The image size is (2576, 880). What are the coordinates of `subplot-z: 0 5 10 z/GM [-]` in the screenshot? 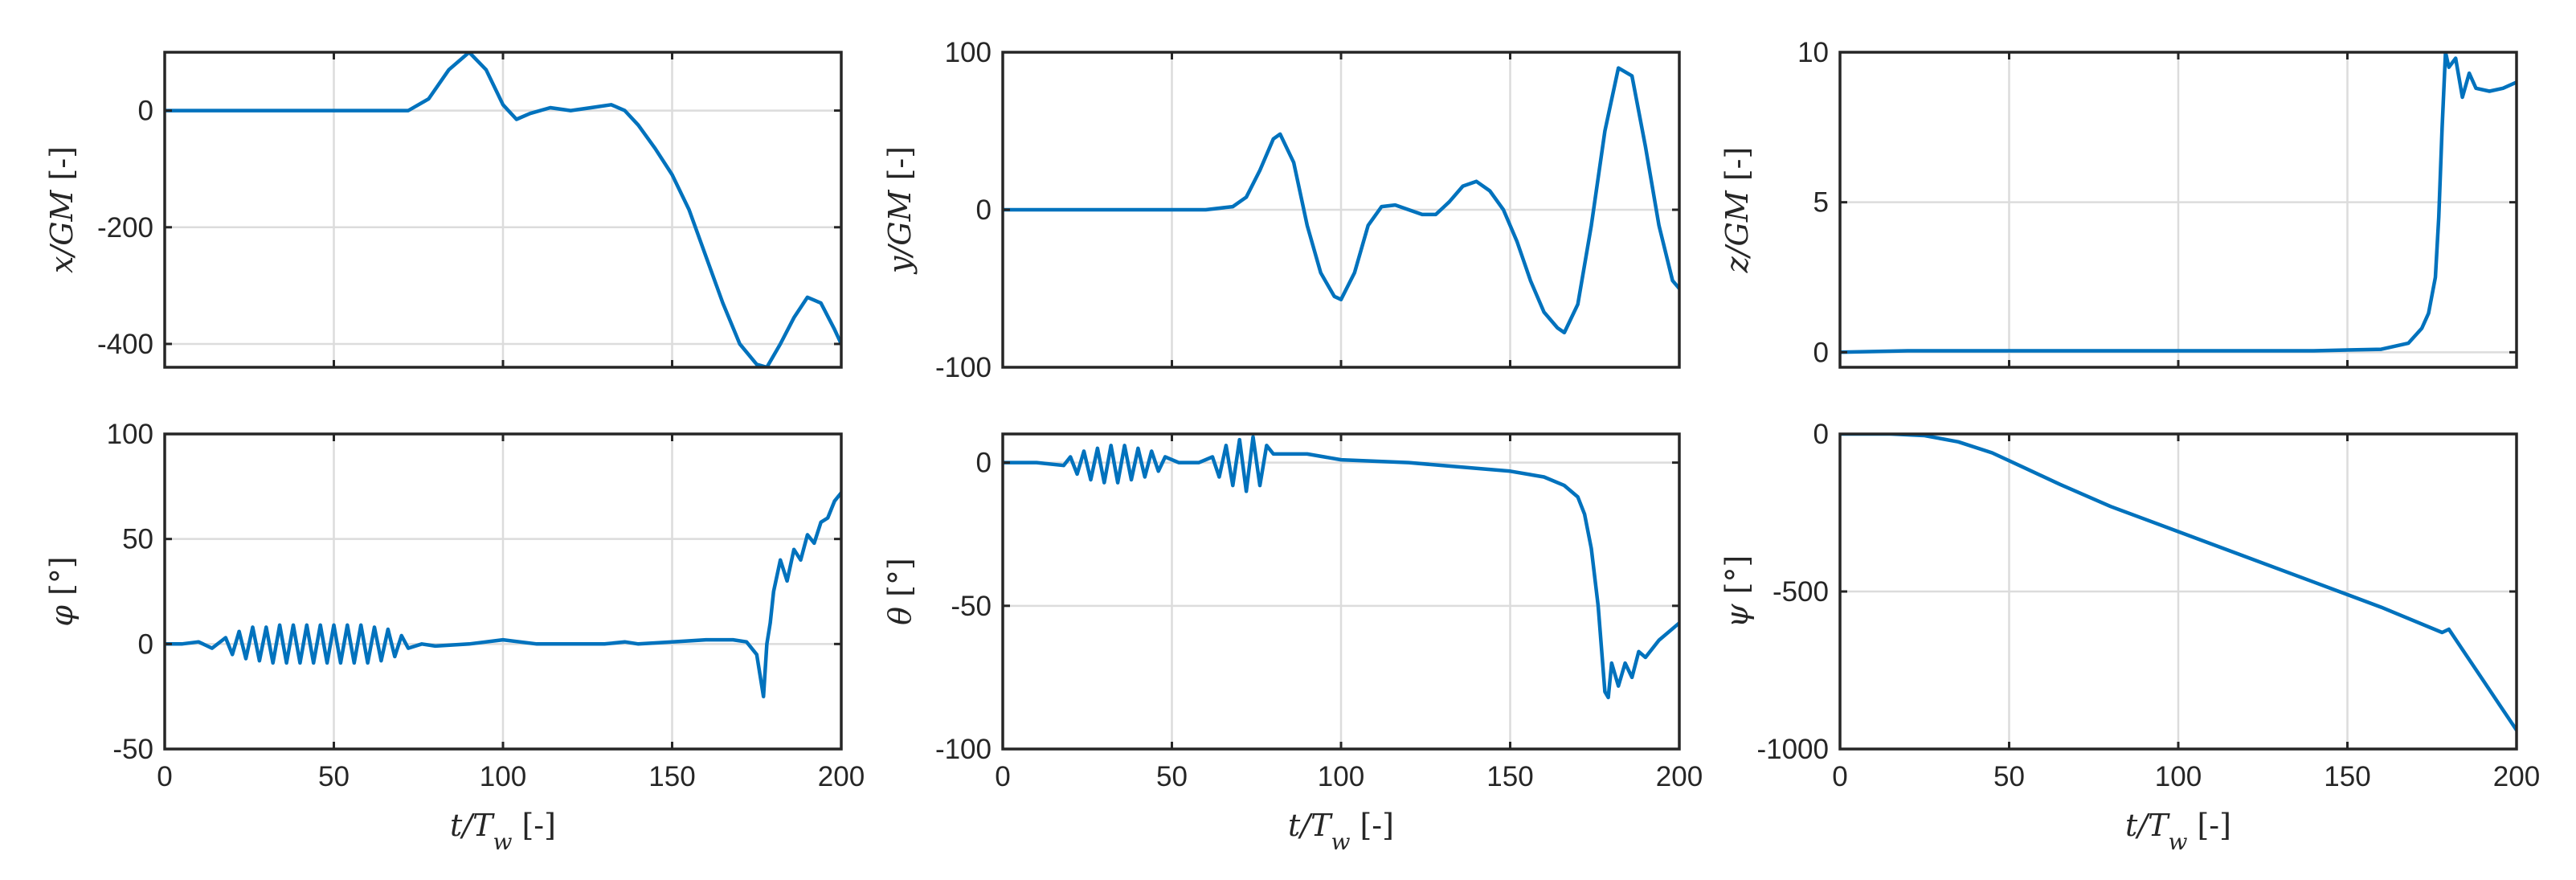 It's located at (2118, 203).